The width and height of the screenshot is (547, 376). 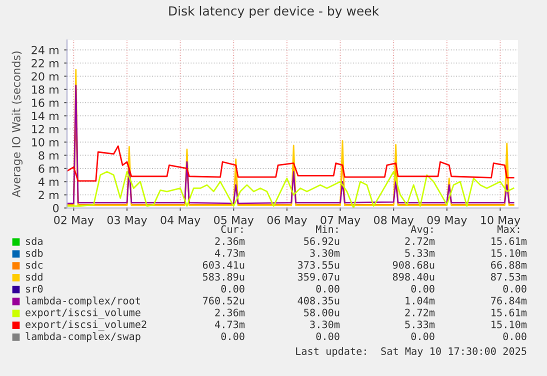 I want to click on x-tick-label: 08 May, so click(x=394, y=221).